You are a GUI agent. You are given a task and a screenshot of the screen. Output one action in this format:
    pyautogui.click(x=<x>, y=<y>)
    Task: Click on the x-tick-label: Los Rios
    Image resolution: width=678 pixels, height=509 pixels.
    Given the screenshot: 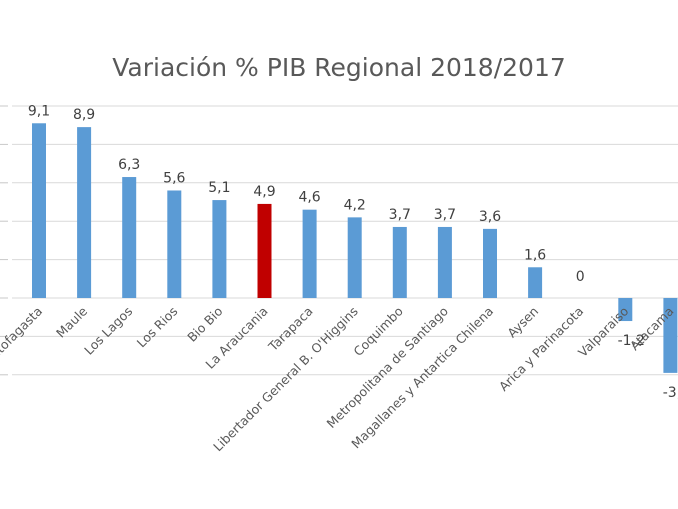 What is the action you would take?
    pyautogui.click(x=157, y=327)
    